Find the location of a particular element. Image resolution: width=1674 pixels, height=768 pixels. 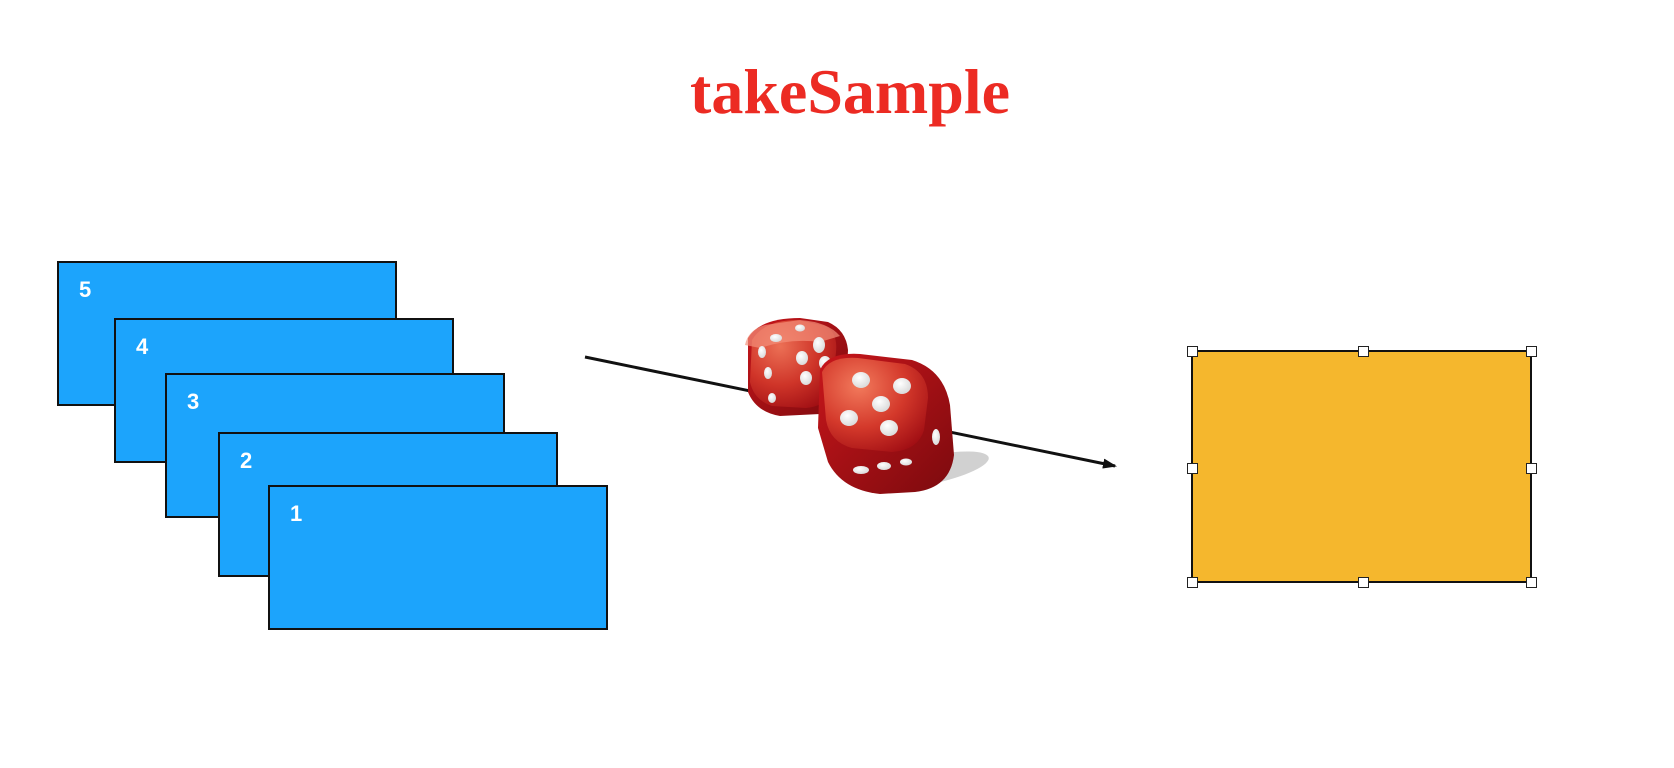

resize-handle-top-right is located at coordinates (1531, 351).